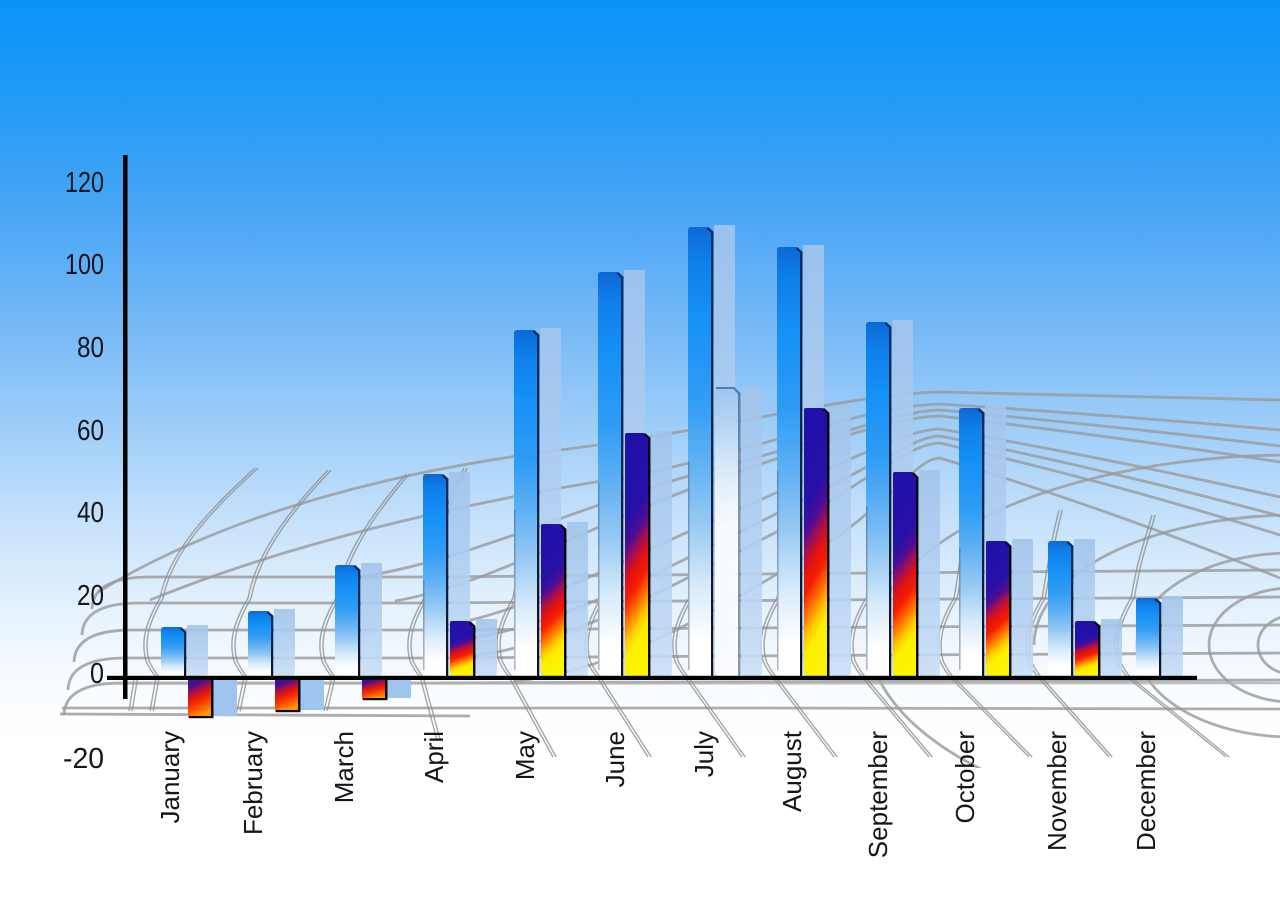 The image size is (1280, 905). I want to click on svg-text: July, so click(704, 754).